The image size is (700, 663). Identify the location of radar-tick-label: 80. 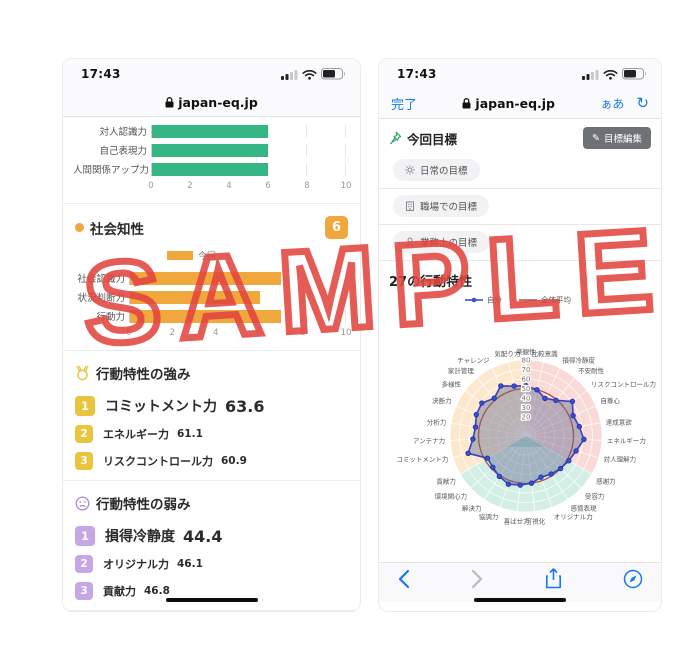
(526, 361).